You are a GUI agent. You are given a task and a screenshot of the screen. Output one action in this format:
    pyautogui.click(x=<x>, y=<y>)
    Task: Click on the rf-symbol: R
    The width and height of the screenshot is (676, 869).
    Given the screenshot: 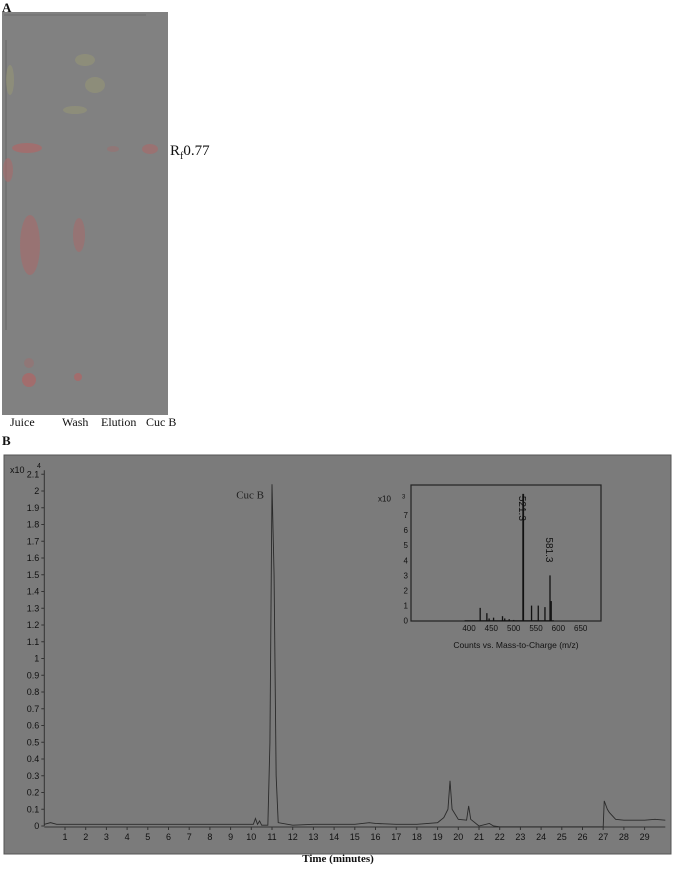 What is the action you would take?
    pyautogui.click(x=175, y=151)
    